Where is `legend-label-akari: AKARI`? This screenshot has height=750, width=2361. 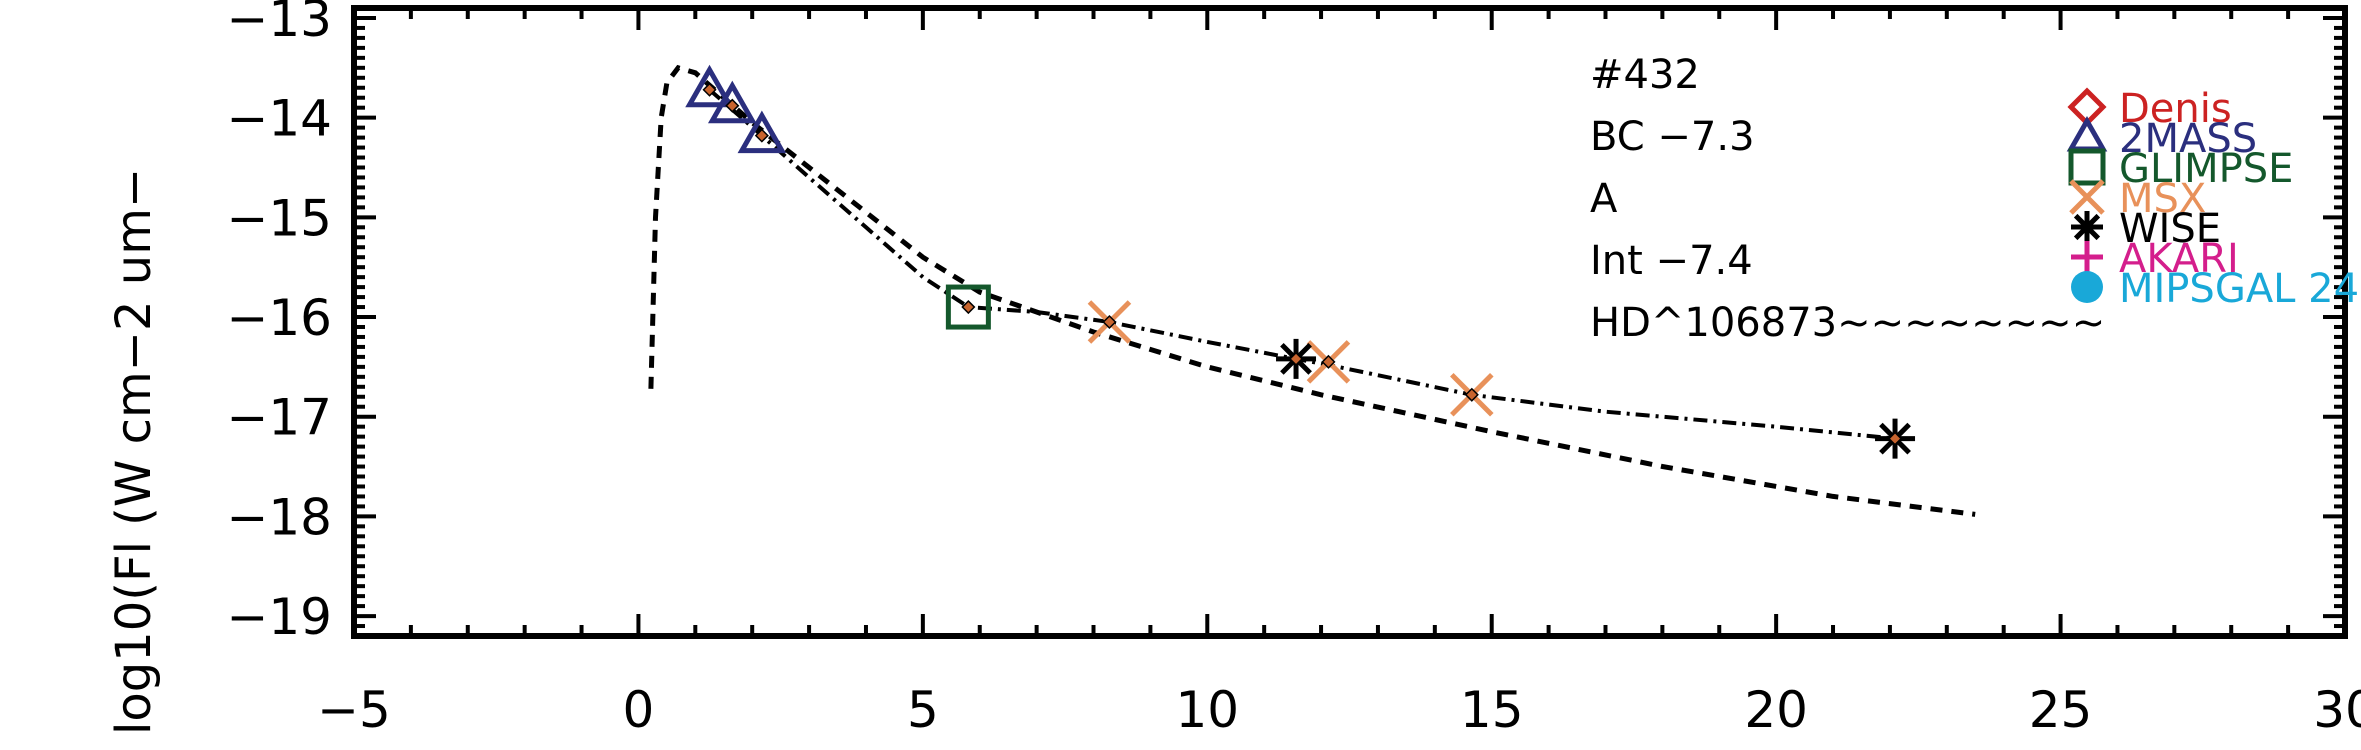 legend-label-akari: AKARI is located at coordinates (2179, 259).